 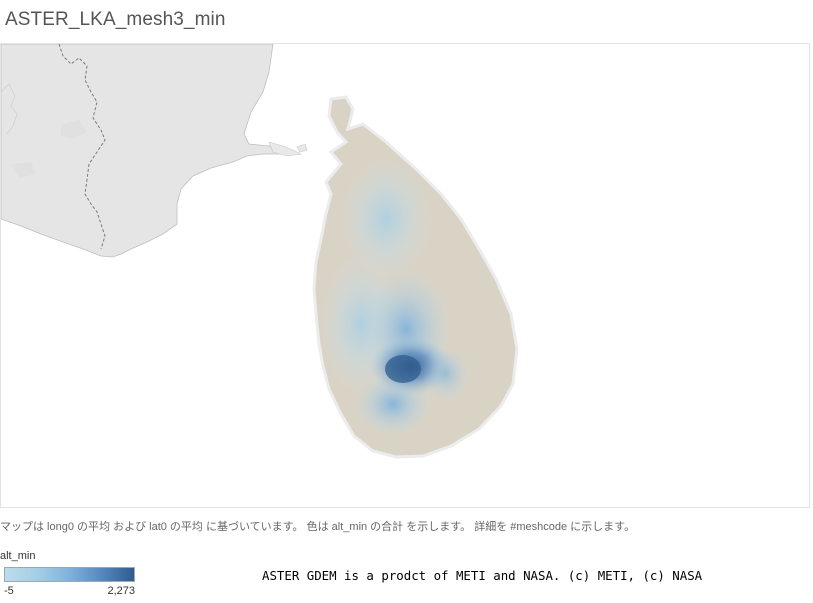 I want to click on legend-max-label: 2,273, so click(x=121, y=591).